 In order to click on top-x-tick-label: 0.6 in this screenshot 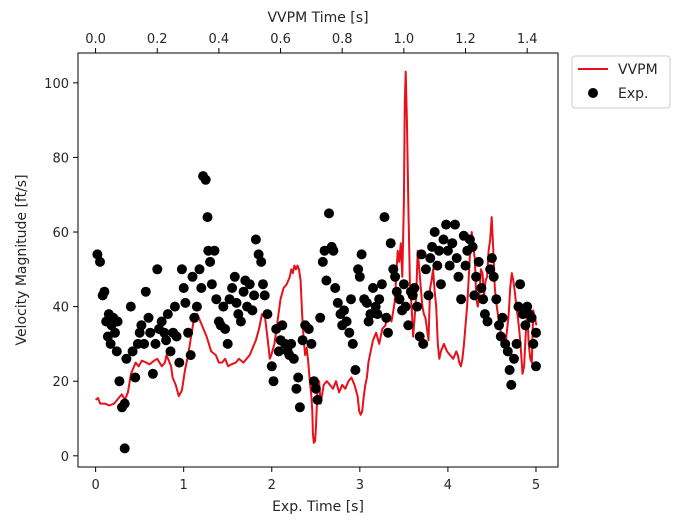, I will do `click(280, 39)`.